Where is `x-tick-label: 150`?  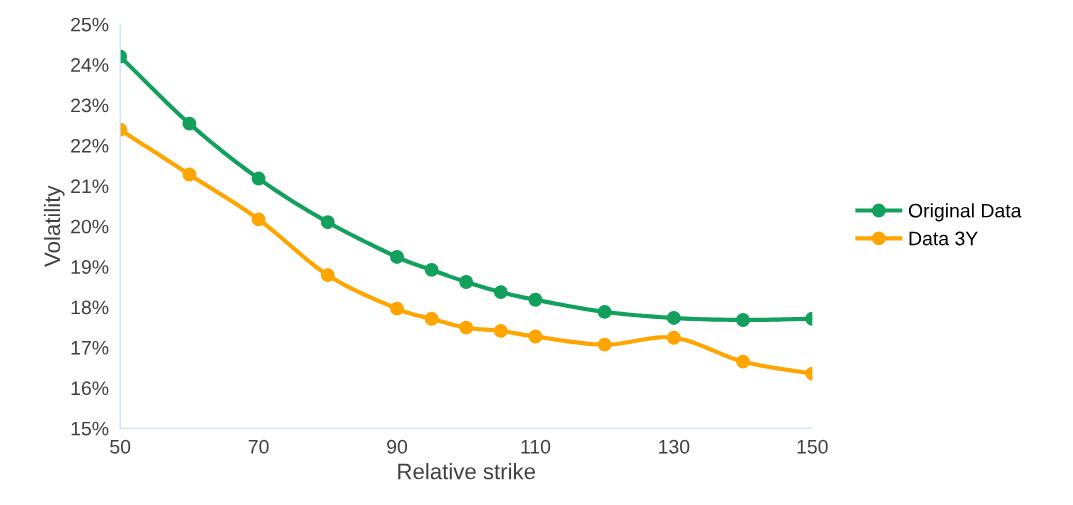
x-tick-label: 150 is located at coordinates (812, 446).